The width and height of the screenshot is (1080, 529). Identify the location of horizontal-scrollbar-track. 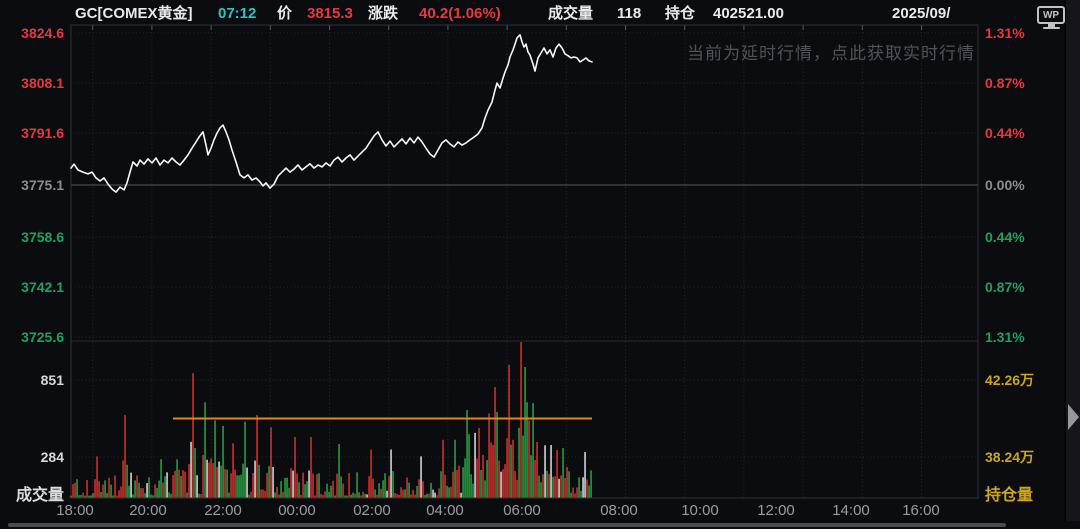
(540, 525).